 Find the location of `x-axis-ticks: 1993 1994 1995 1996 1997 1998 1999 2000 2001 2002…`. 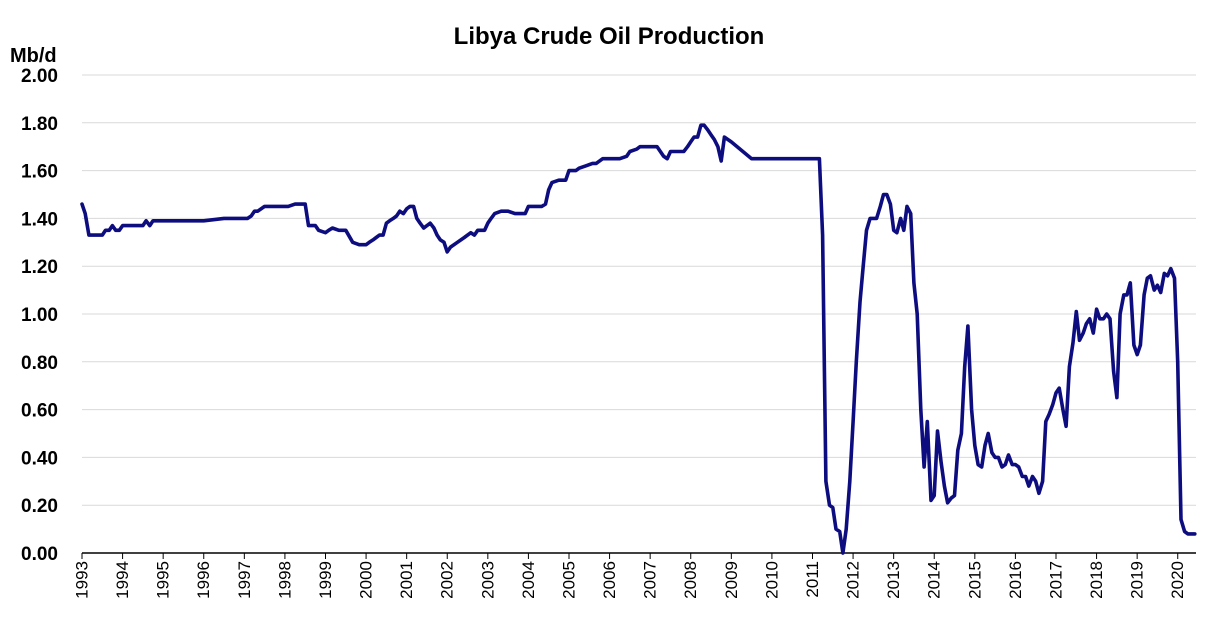

x-axis-ticks: 1993 1994 1995 1996 1997 1998 1999 2000 2001 2002… is located at coordinates (630, 576).